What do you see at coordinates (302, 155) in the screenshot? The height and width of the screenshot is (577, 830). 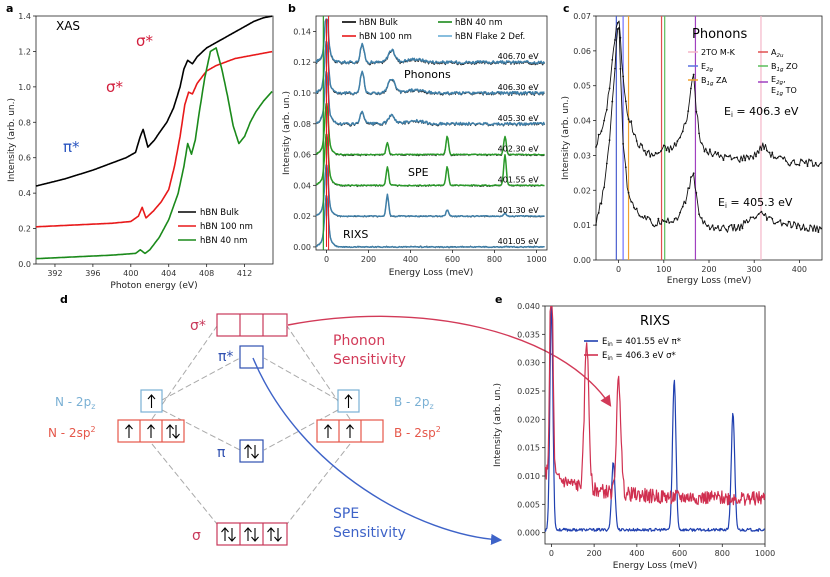 I see `b-ytick-label-3: 0.06` at bounding box center [302, 155].